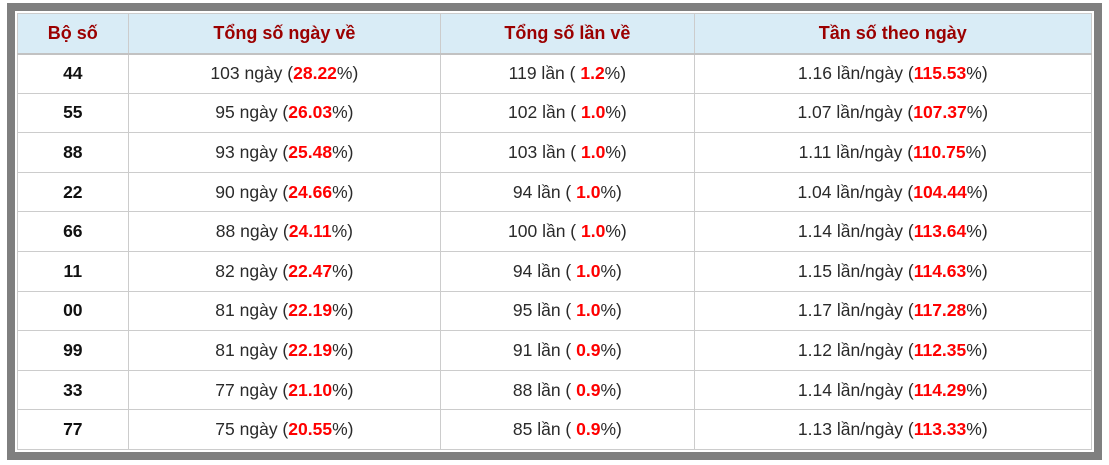 This screenshot has height=465, width=1109. What do you see at coordinates (855, 429) in the screenshot?
I see `cell-text: 1.13 lần/ngày (` at bounding box center [855, 429].